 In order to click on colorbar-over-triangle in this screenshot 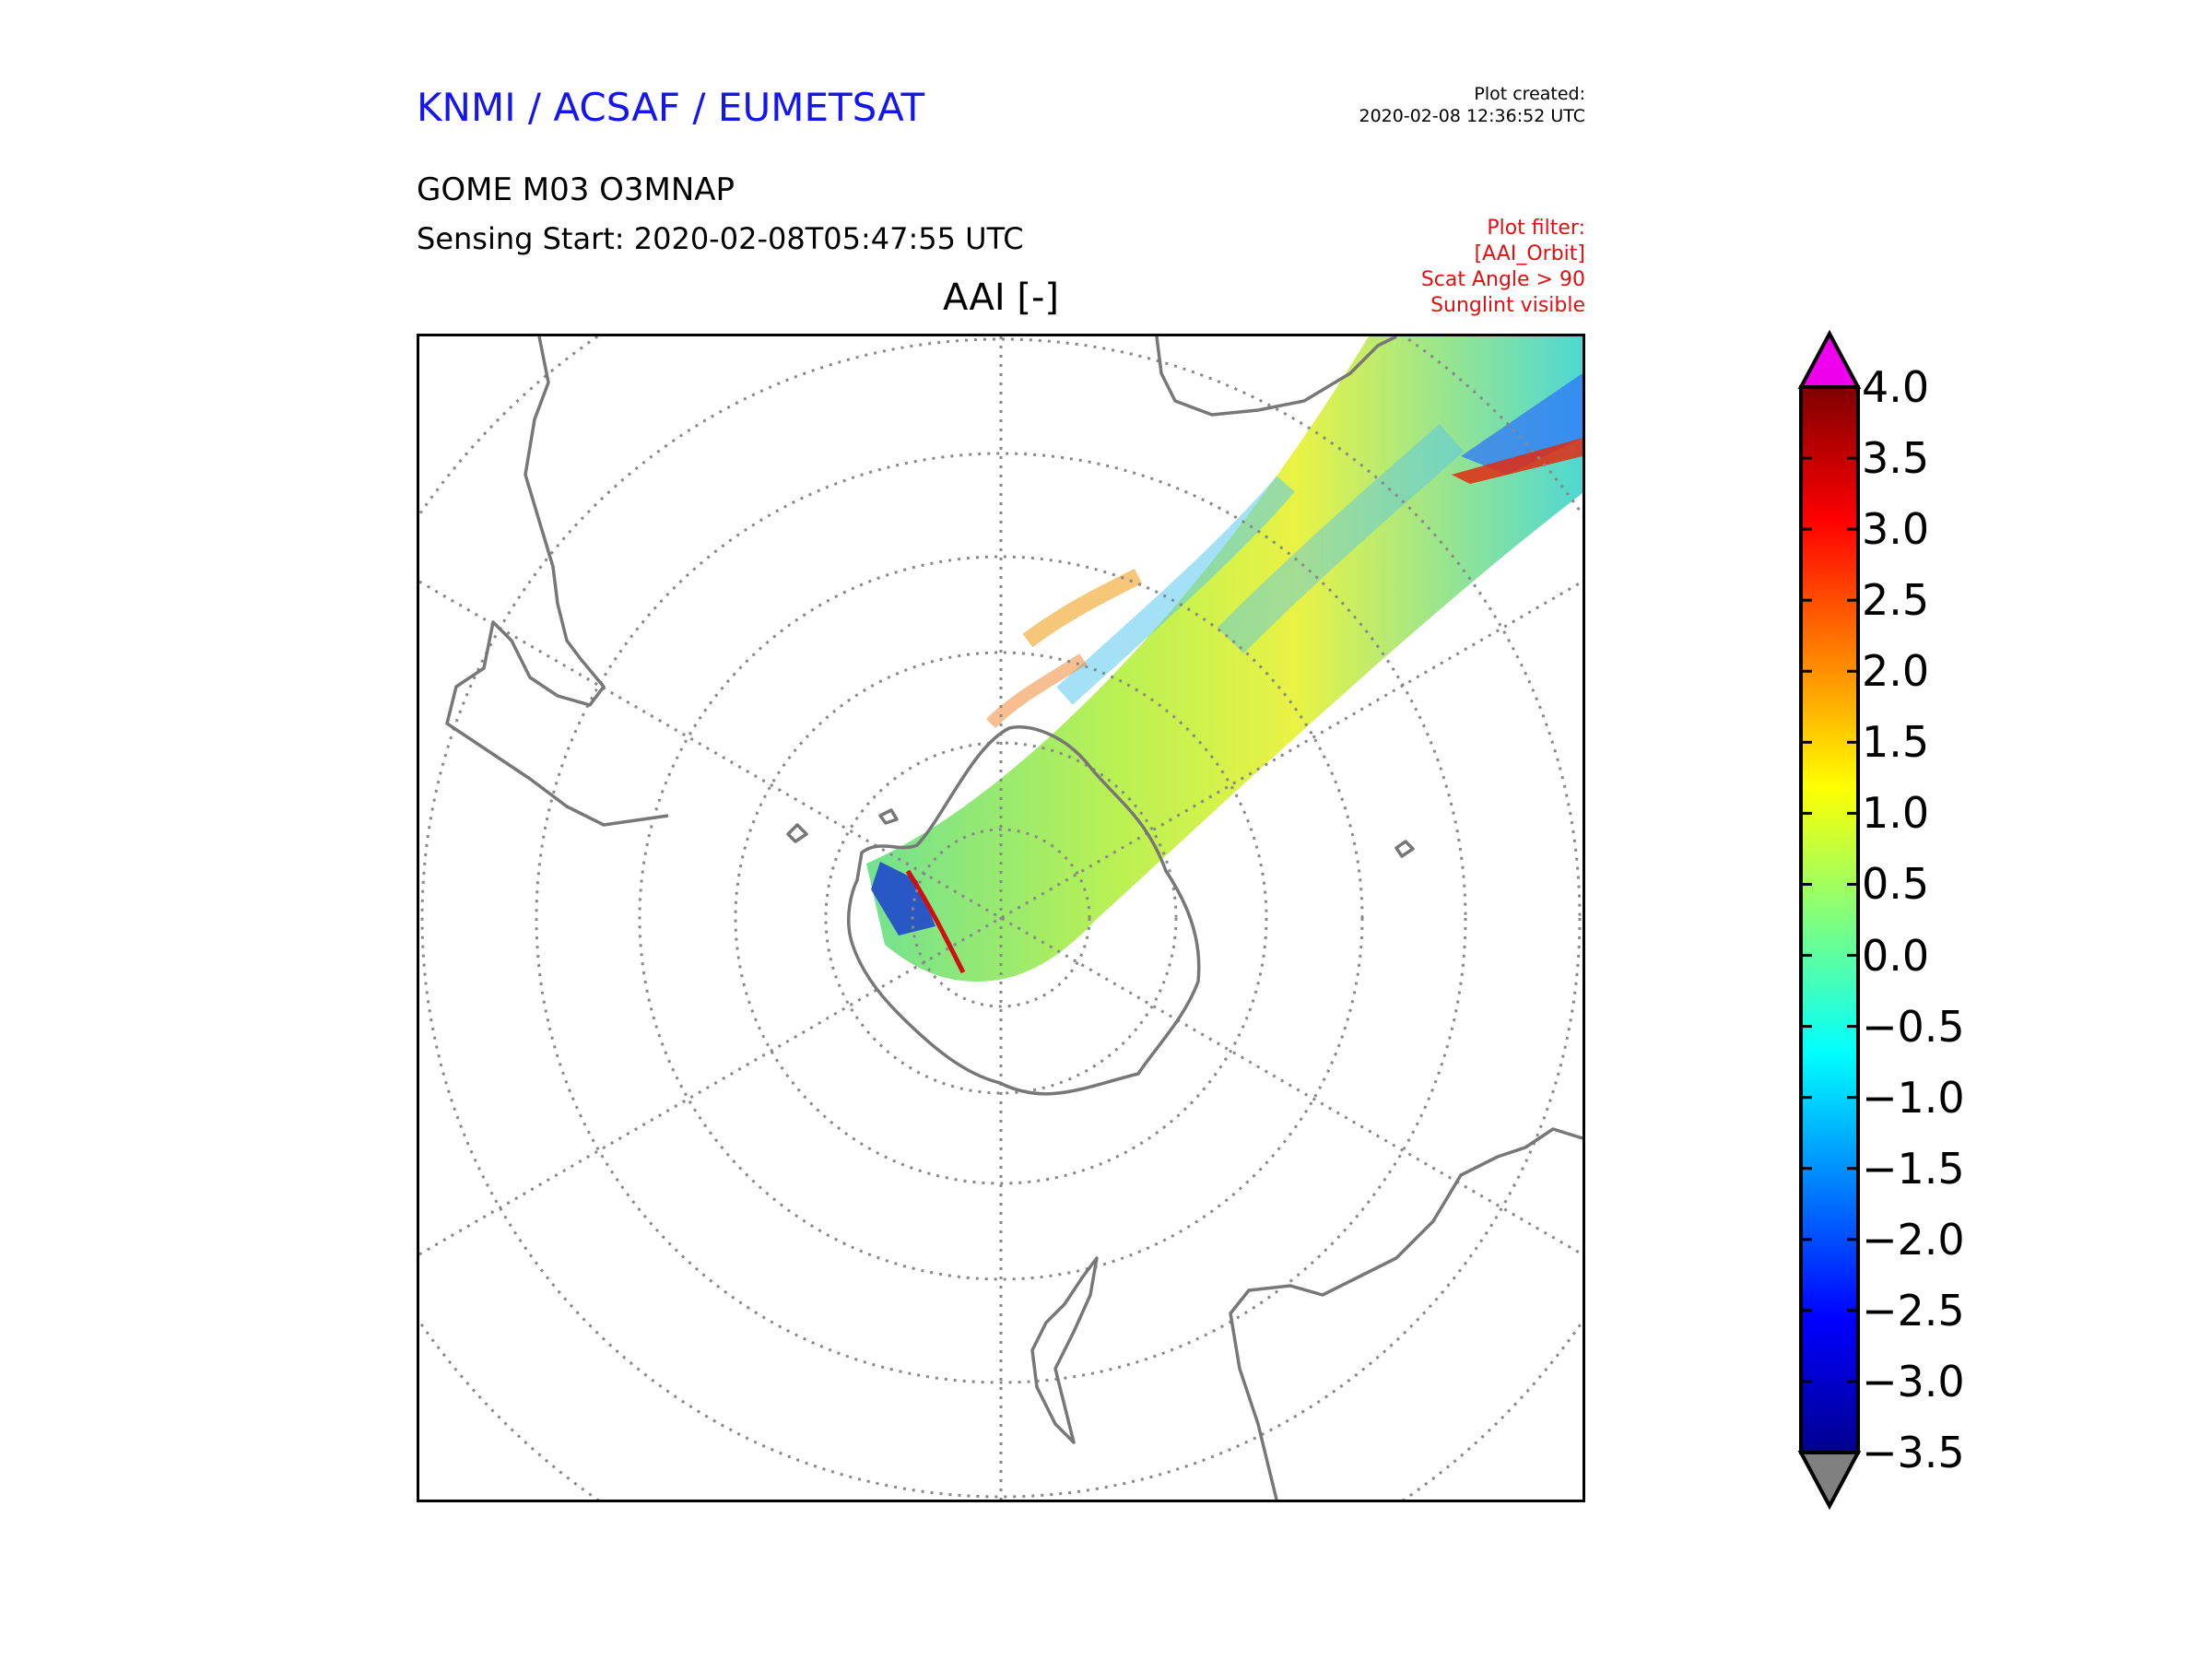, I will do `click(1829, 359)`.